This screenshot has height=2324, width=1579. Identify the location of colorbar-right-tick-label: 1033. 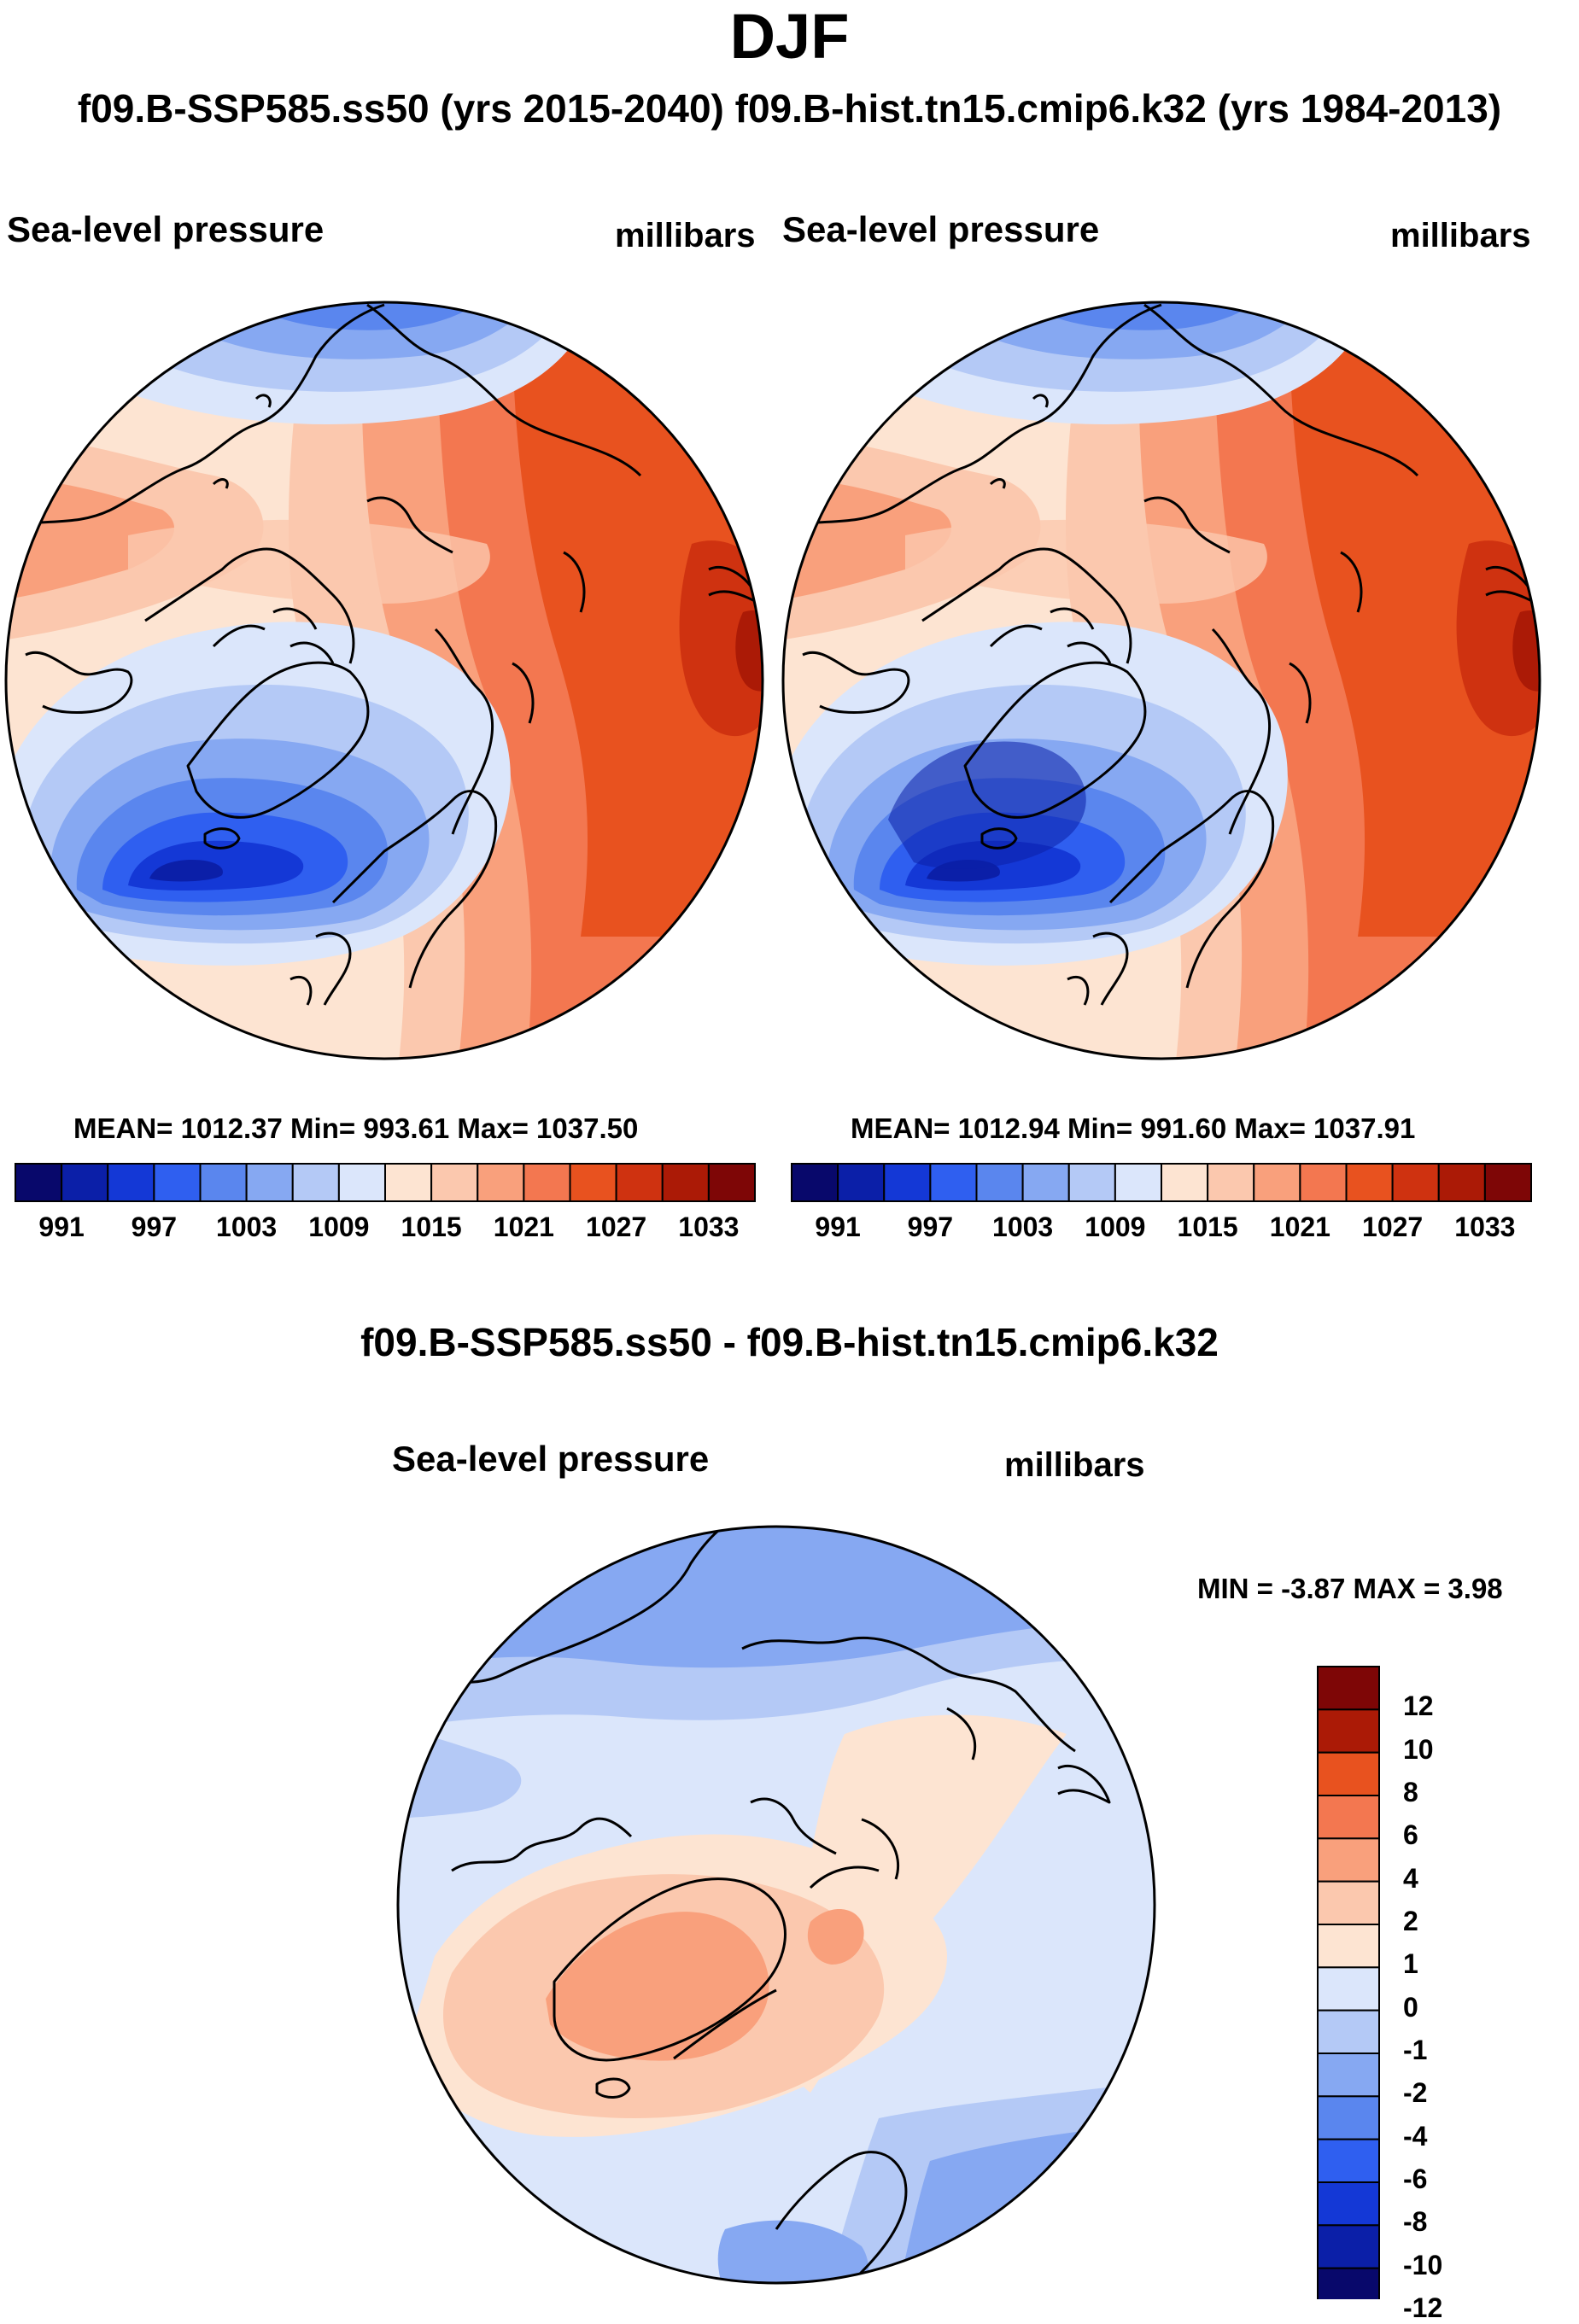
(1485, 1227).